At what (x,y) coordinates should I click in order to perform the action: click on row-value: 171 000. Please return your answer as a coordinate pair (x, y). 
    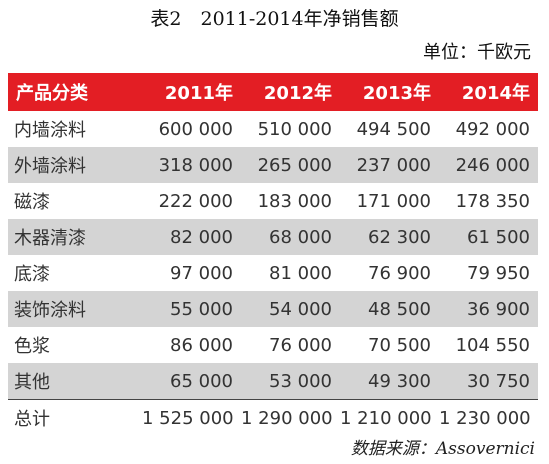
    Looking at the image, I should click on (393, 201).